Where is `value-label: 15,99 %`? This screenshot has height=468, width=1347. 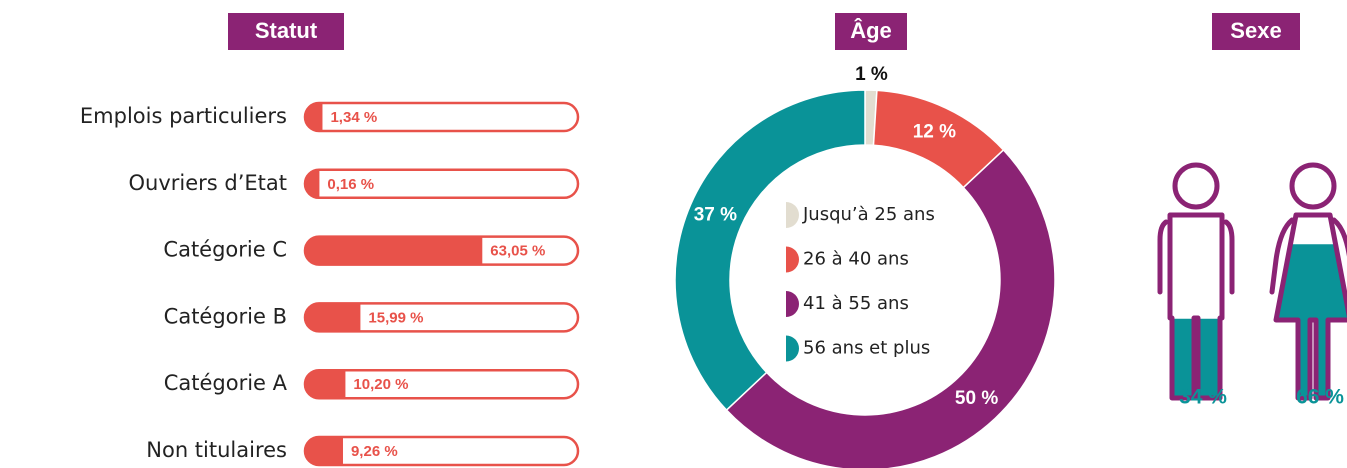 value-label: 15,99 % is located at coordinates (395, 317).